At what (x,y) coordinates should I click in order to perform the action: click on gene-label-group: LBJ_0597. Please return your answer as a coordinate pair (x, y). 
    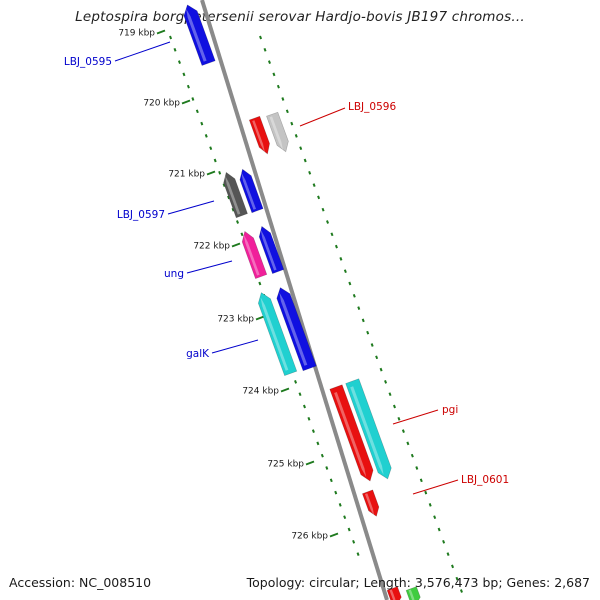
    Looking at the image, I should click on (166, 210).